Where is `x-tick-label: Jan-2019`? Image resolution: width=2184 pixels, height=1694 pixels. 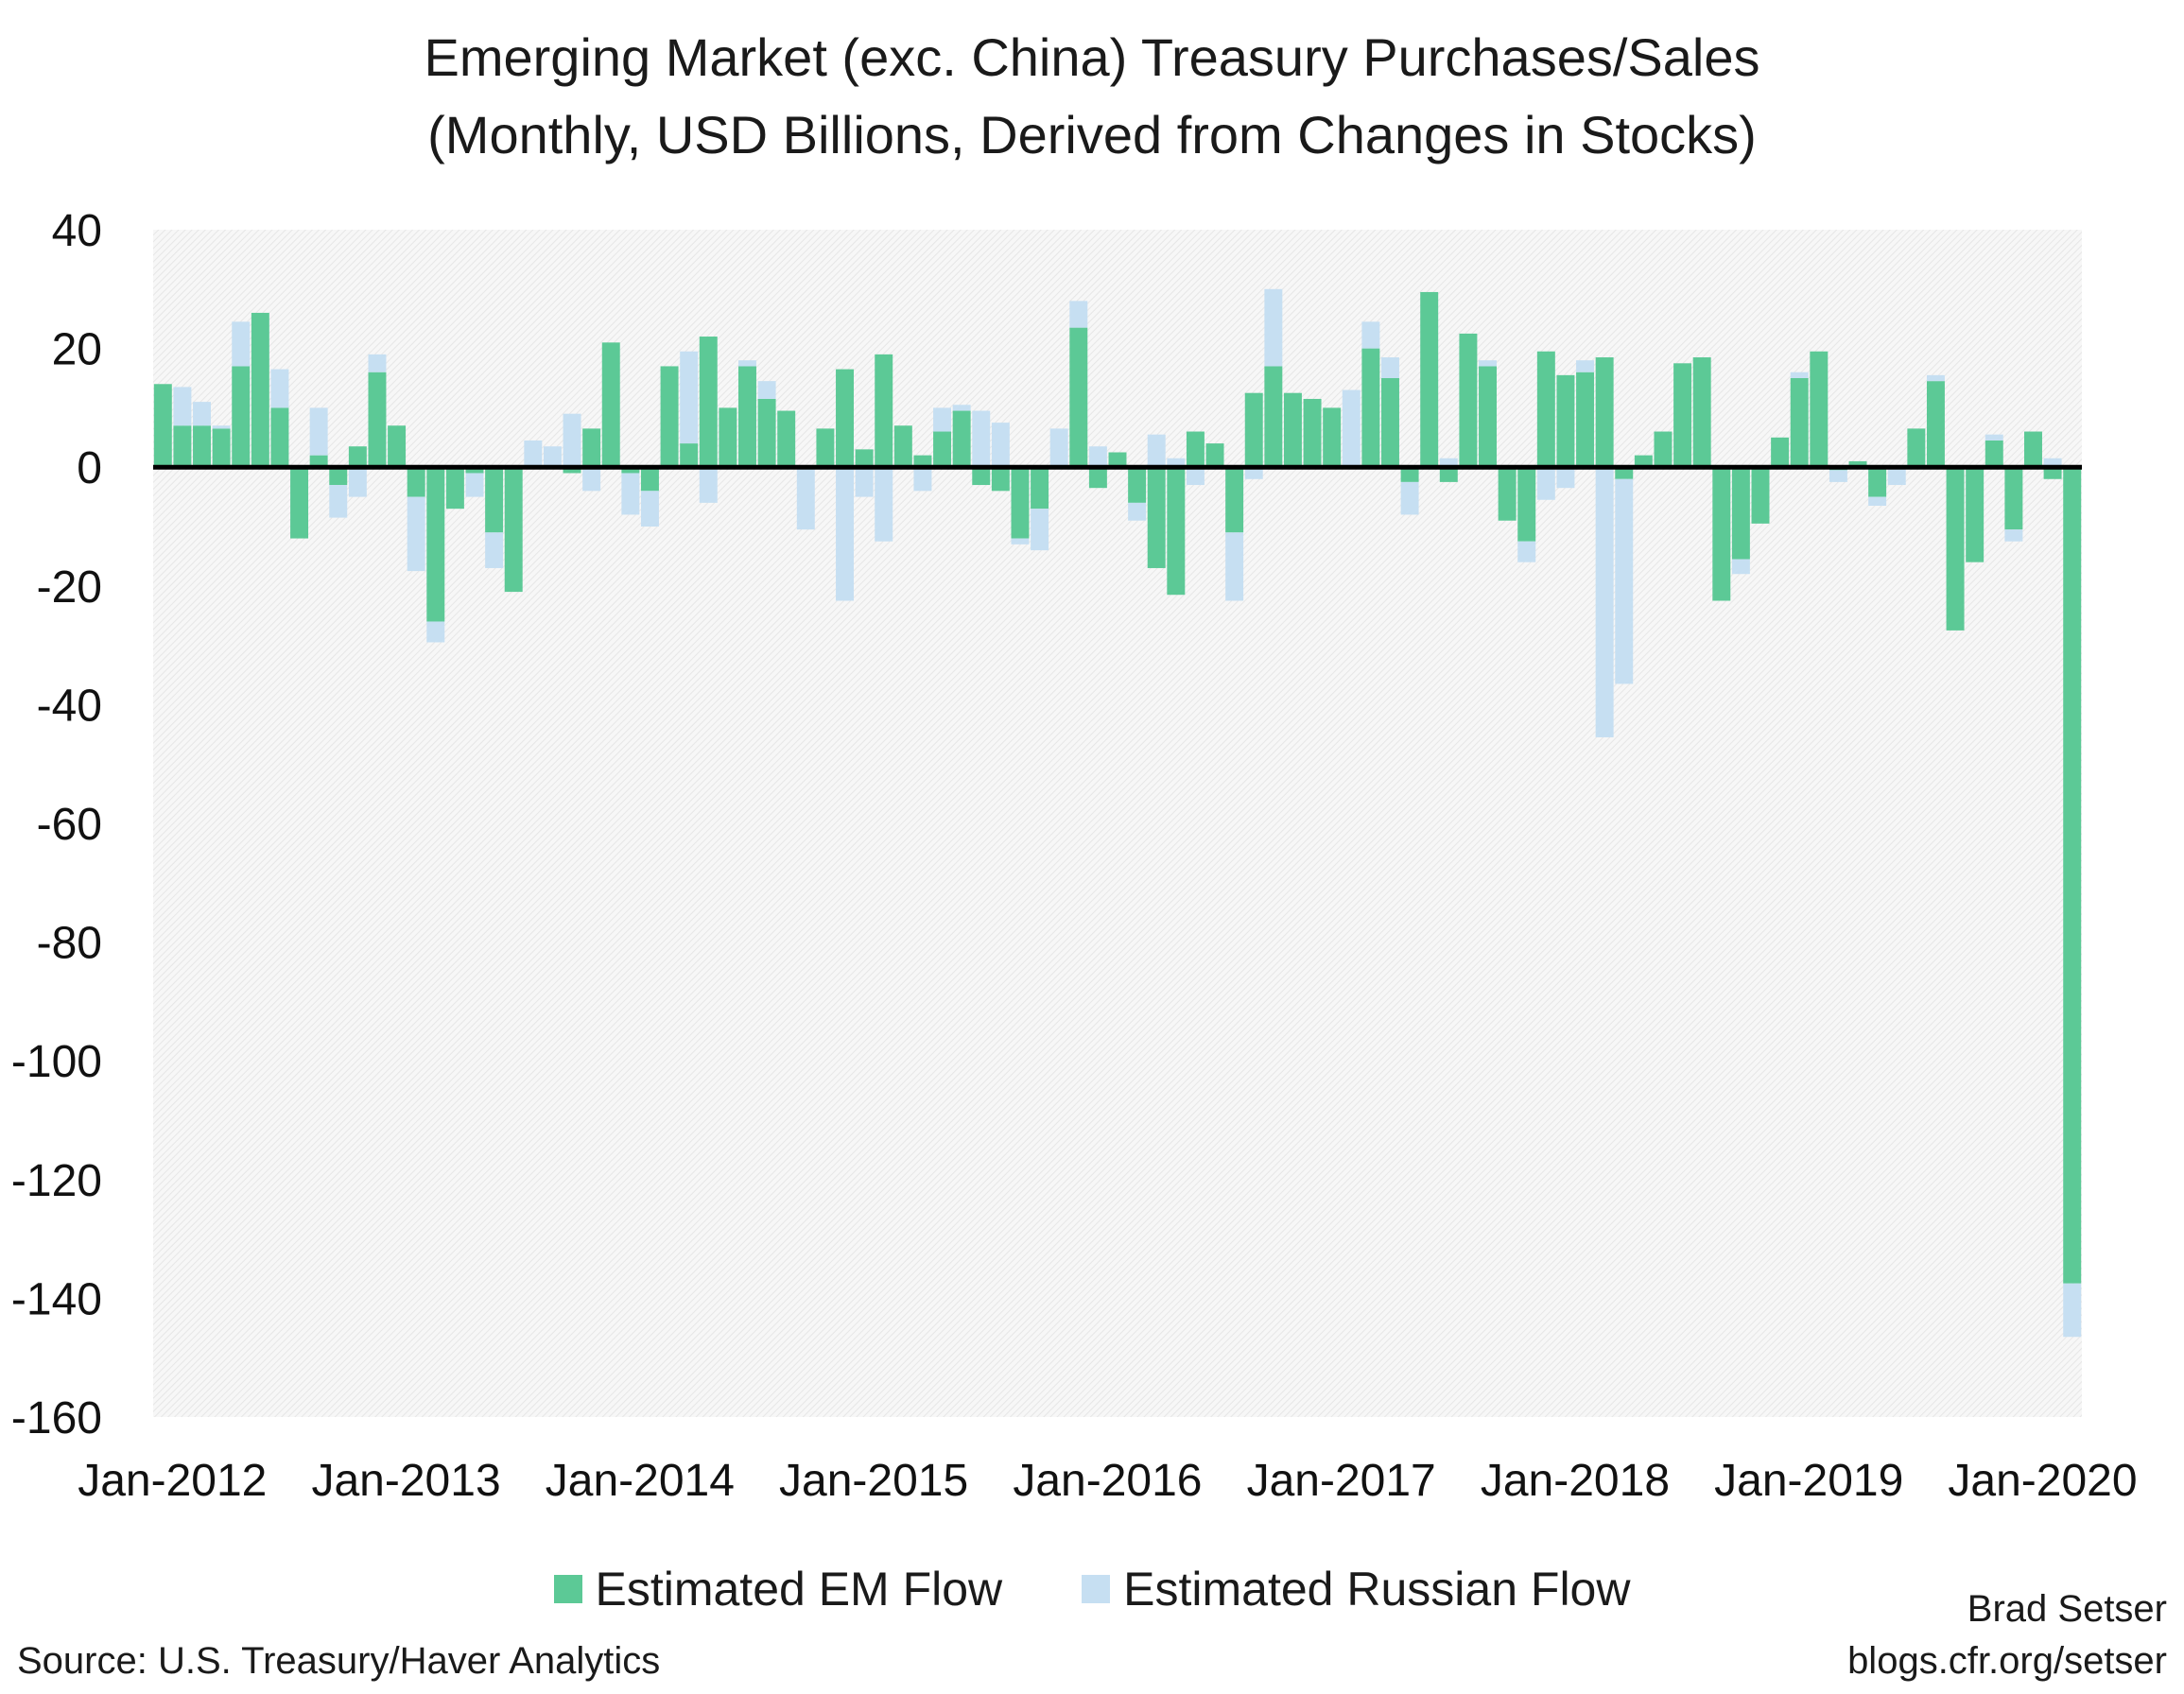 x-tick-label: Jan-2019 is located at coordinates (1808, 1481).